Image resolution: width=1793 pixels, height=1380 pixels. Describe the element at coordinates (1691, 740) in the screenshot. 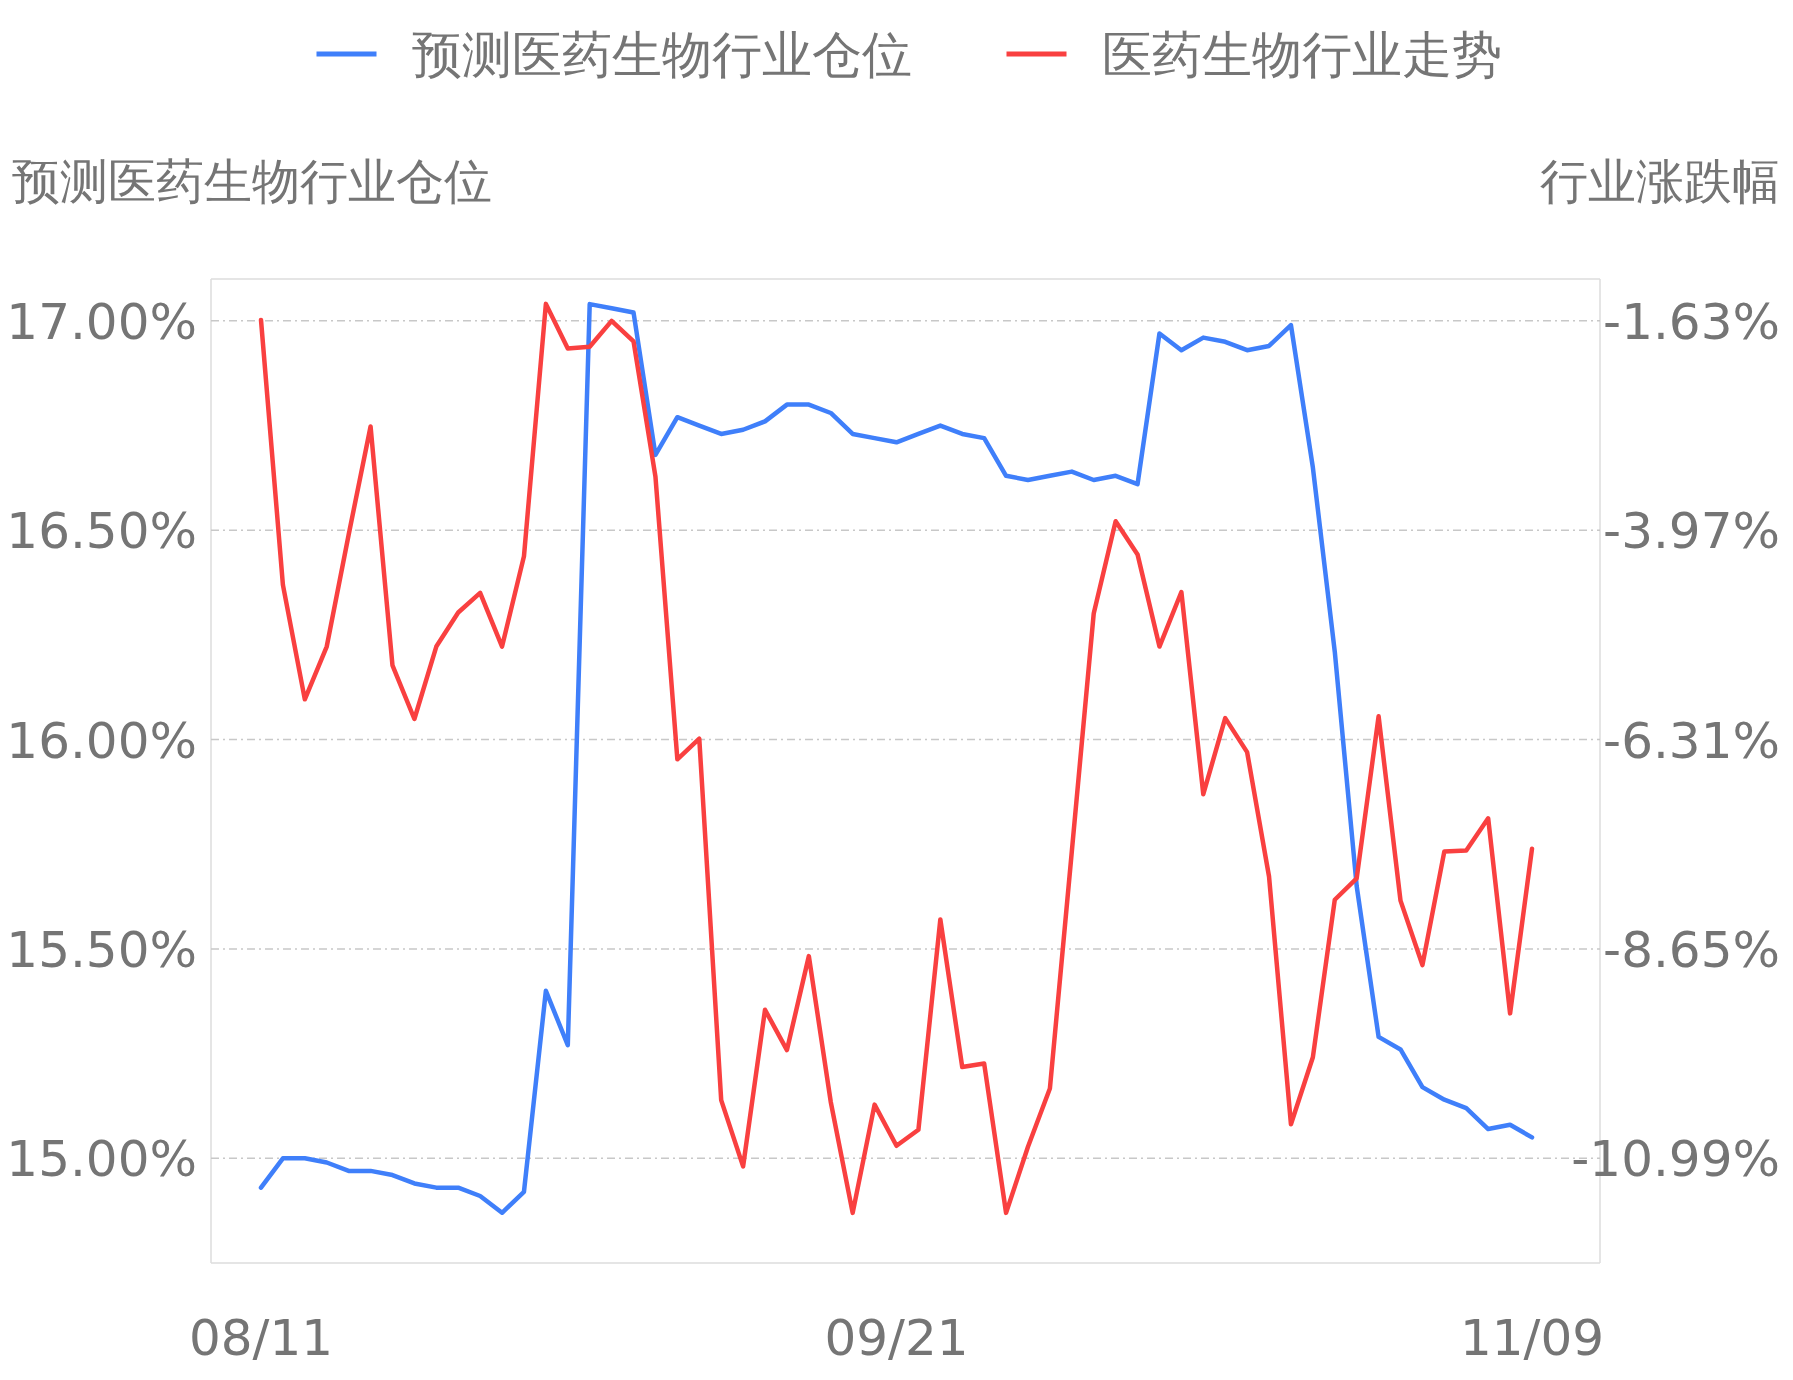

I see `y2-tick-label: -6.31%` at that location.